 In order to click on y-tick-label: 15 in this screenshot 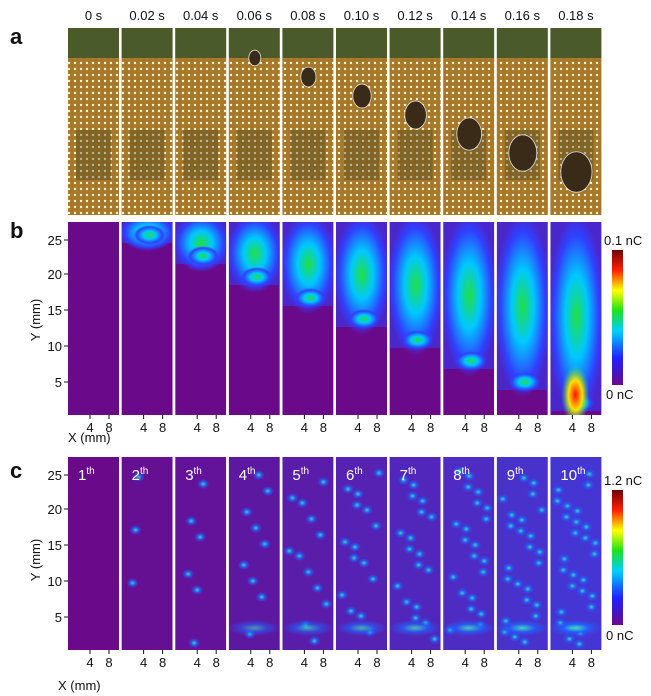, I will do `click(55, 310)`.